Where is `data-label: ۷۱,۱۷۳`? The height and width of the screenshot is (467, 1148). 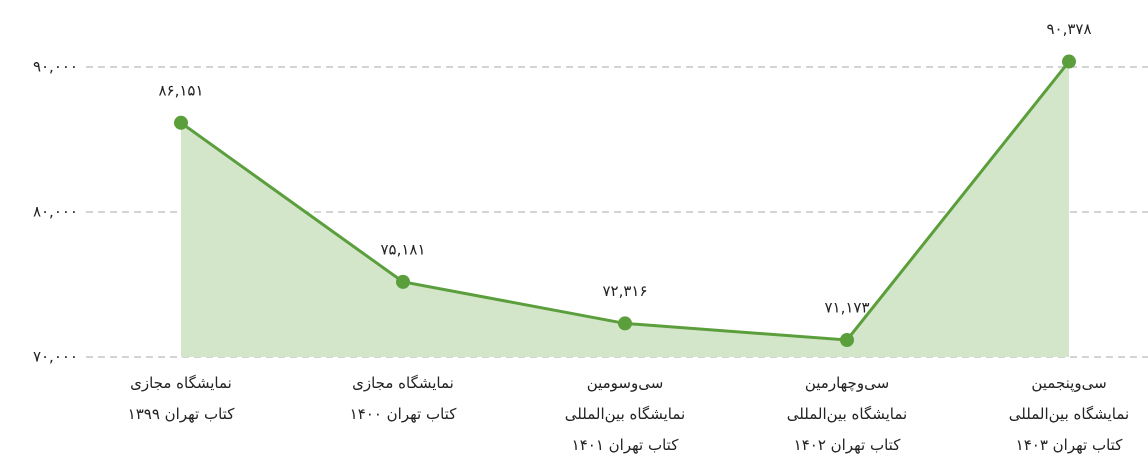
data-label: ۷۱,۱۷۳ is located at coordinates (846, 307).